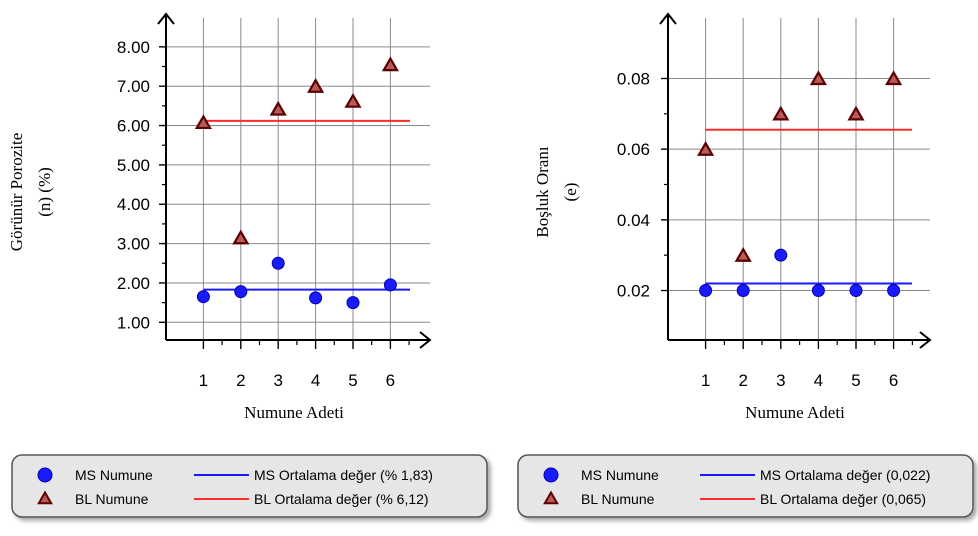  Describe the element at coordinates (133, 283) in the screenshot. I see `y-tick-label: 2.00` at that location.